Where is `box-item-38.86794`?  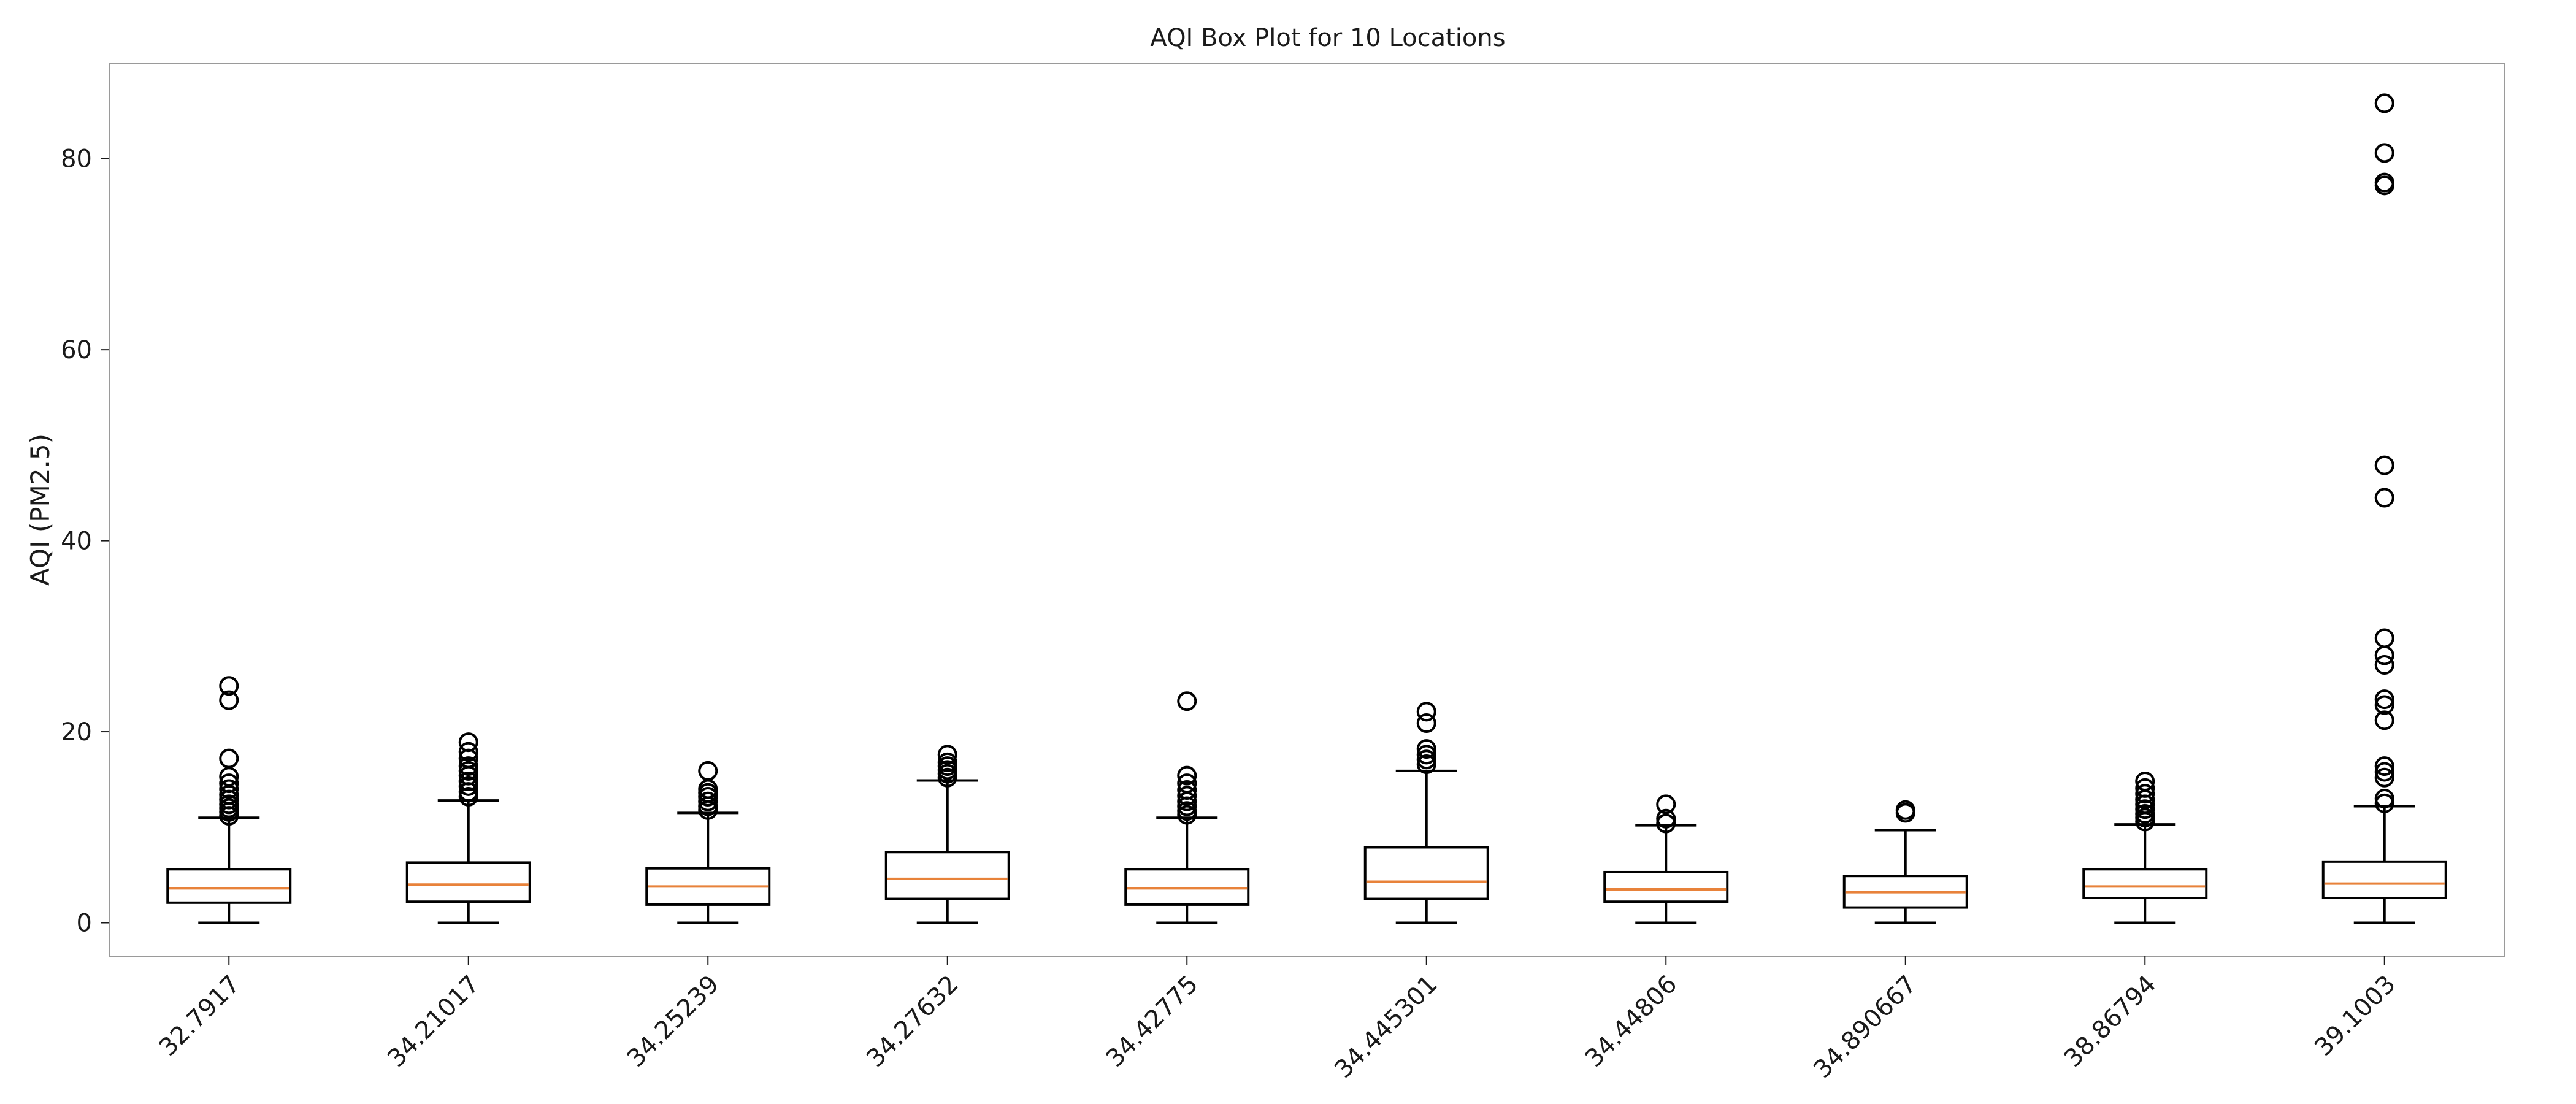 box-item-38.86794 is located at coordinates (2145, 848).